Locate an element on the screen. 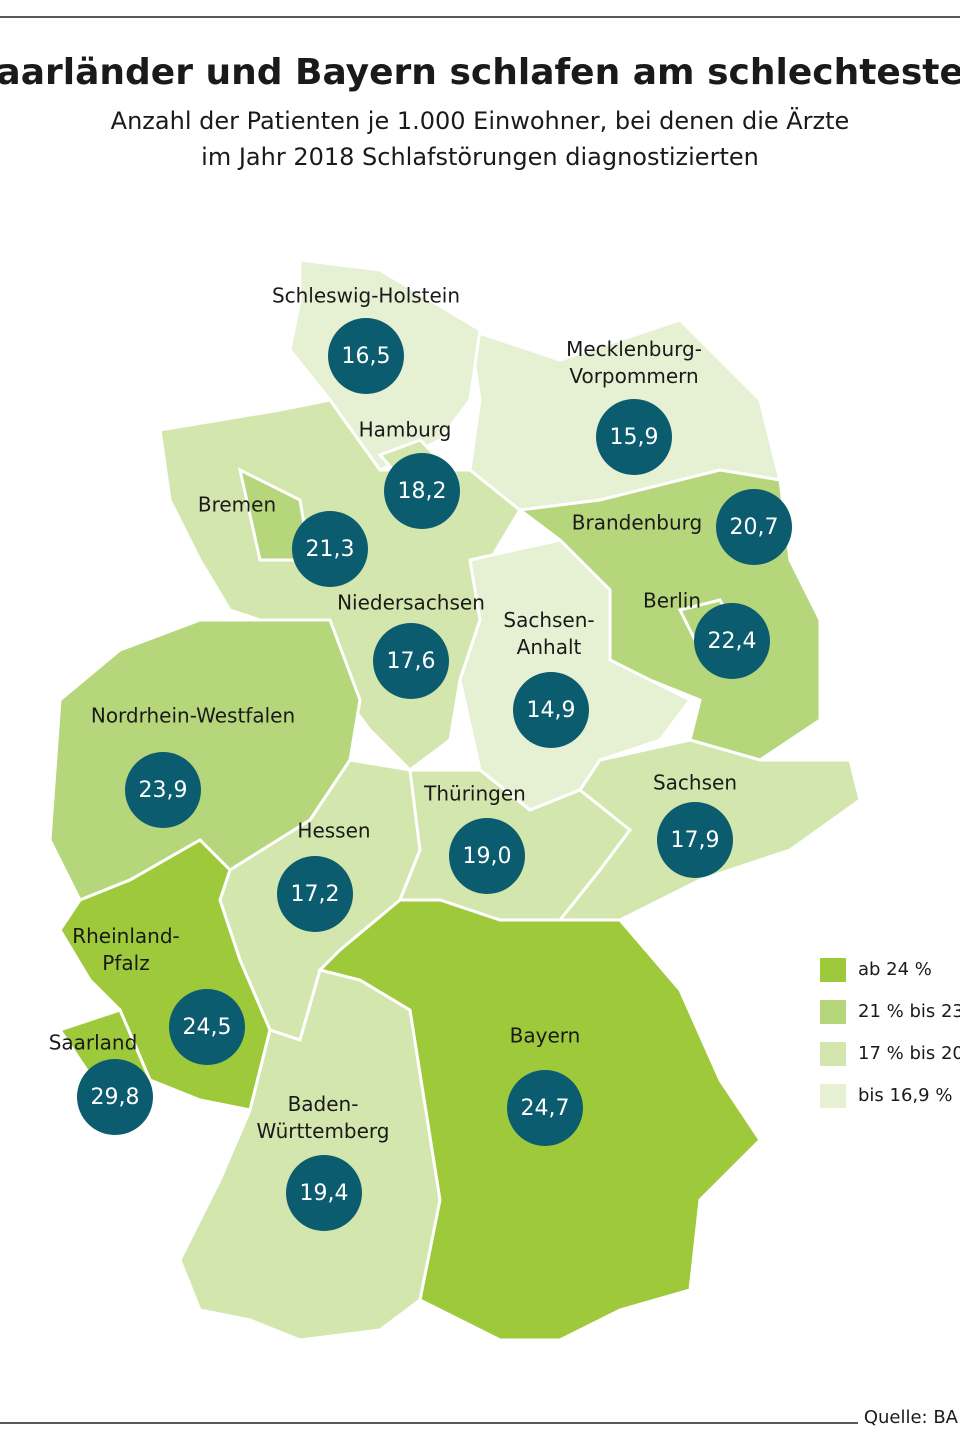 The width and height of the screenshot is (960, 1440). region-name: Niedersachsen is located at coordinates (411, 603).